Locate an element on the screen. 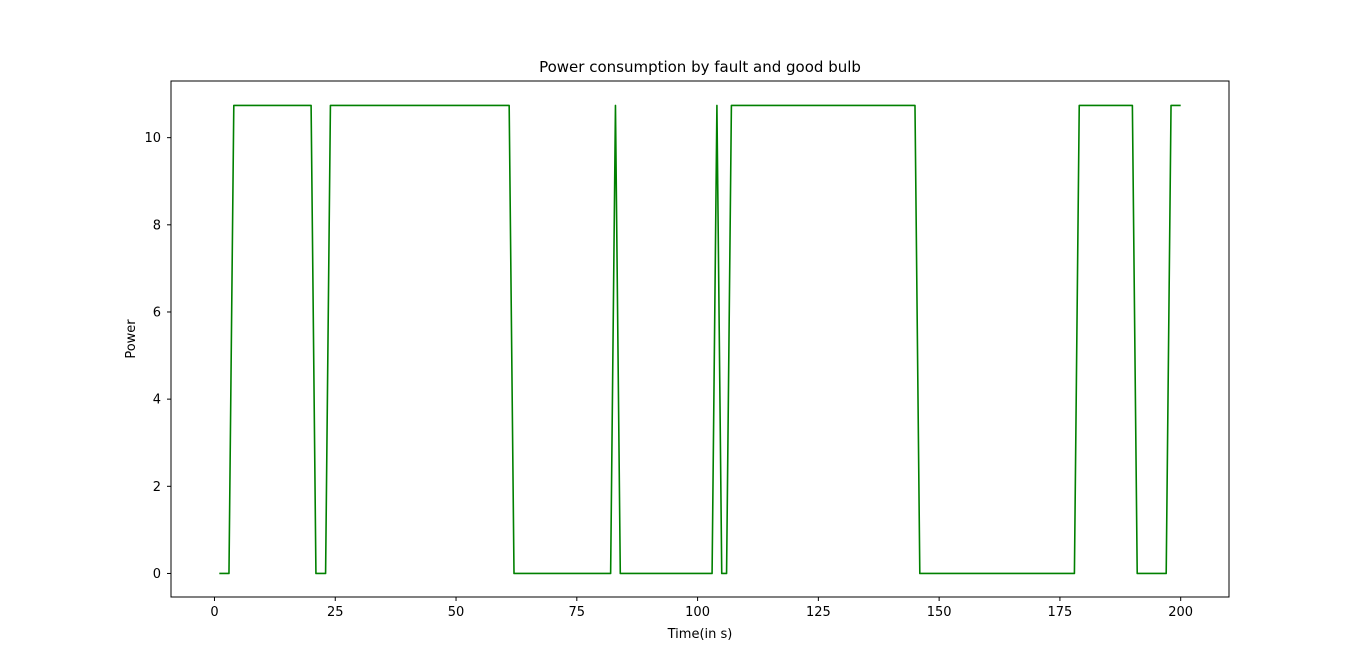  x-tick-label: 0 is located at coordinates (214, 612).